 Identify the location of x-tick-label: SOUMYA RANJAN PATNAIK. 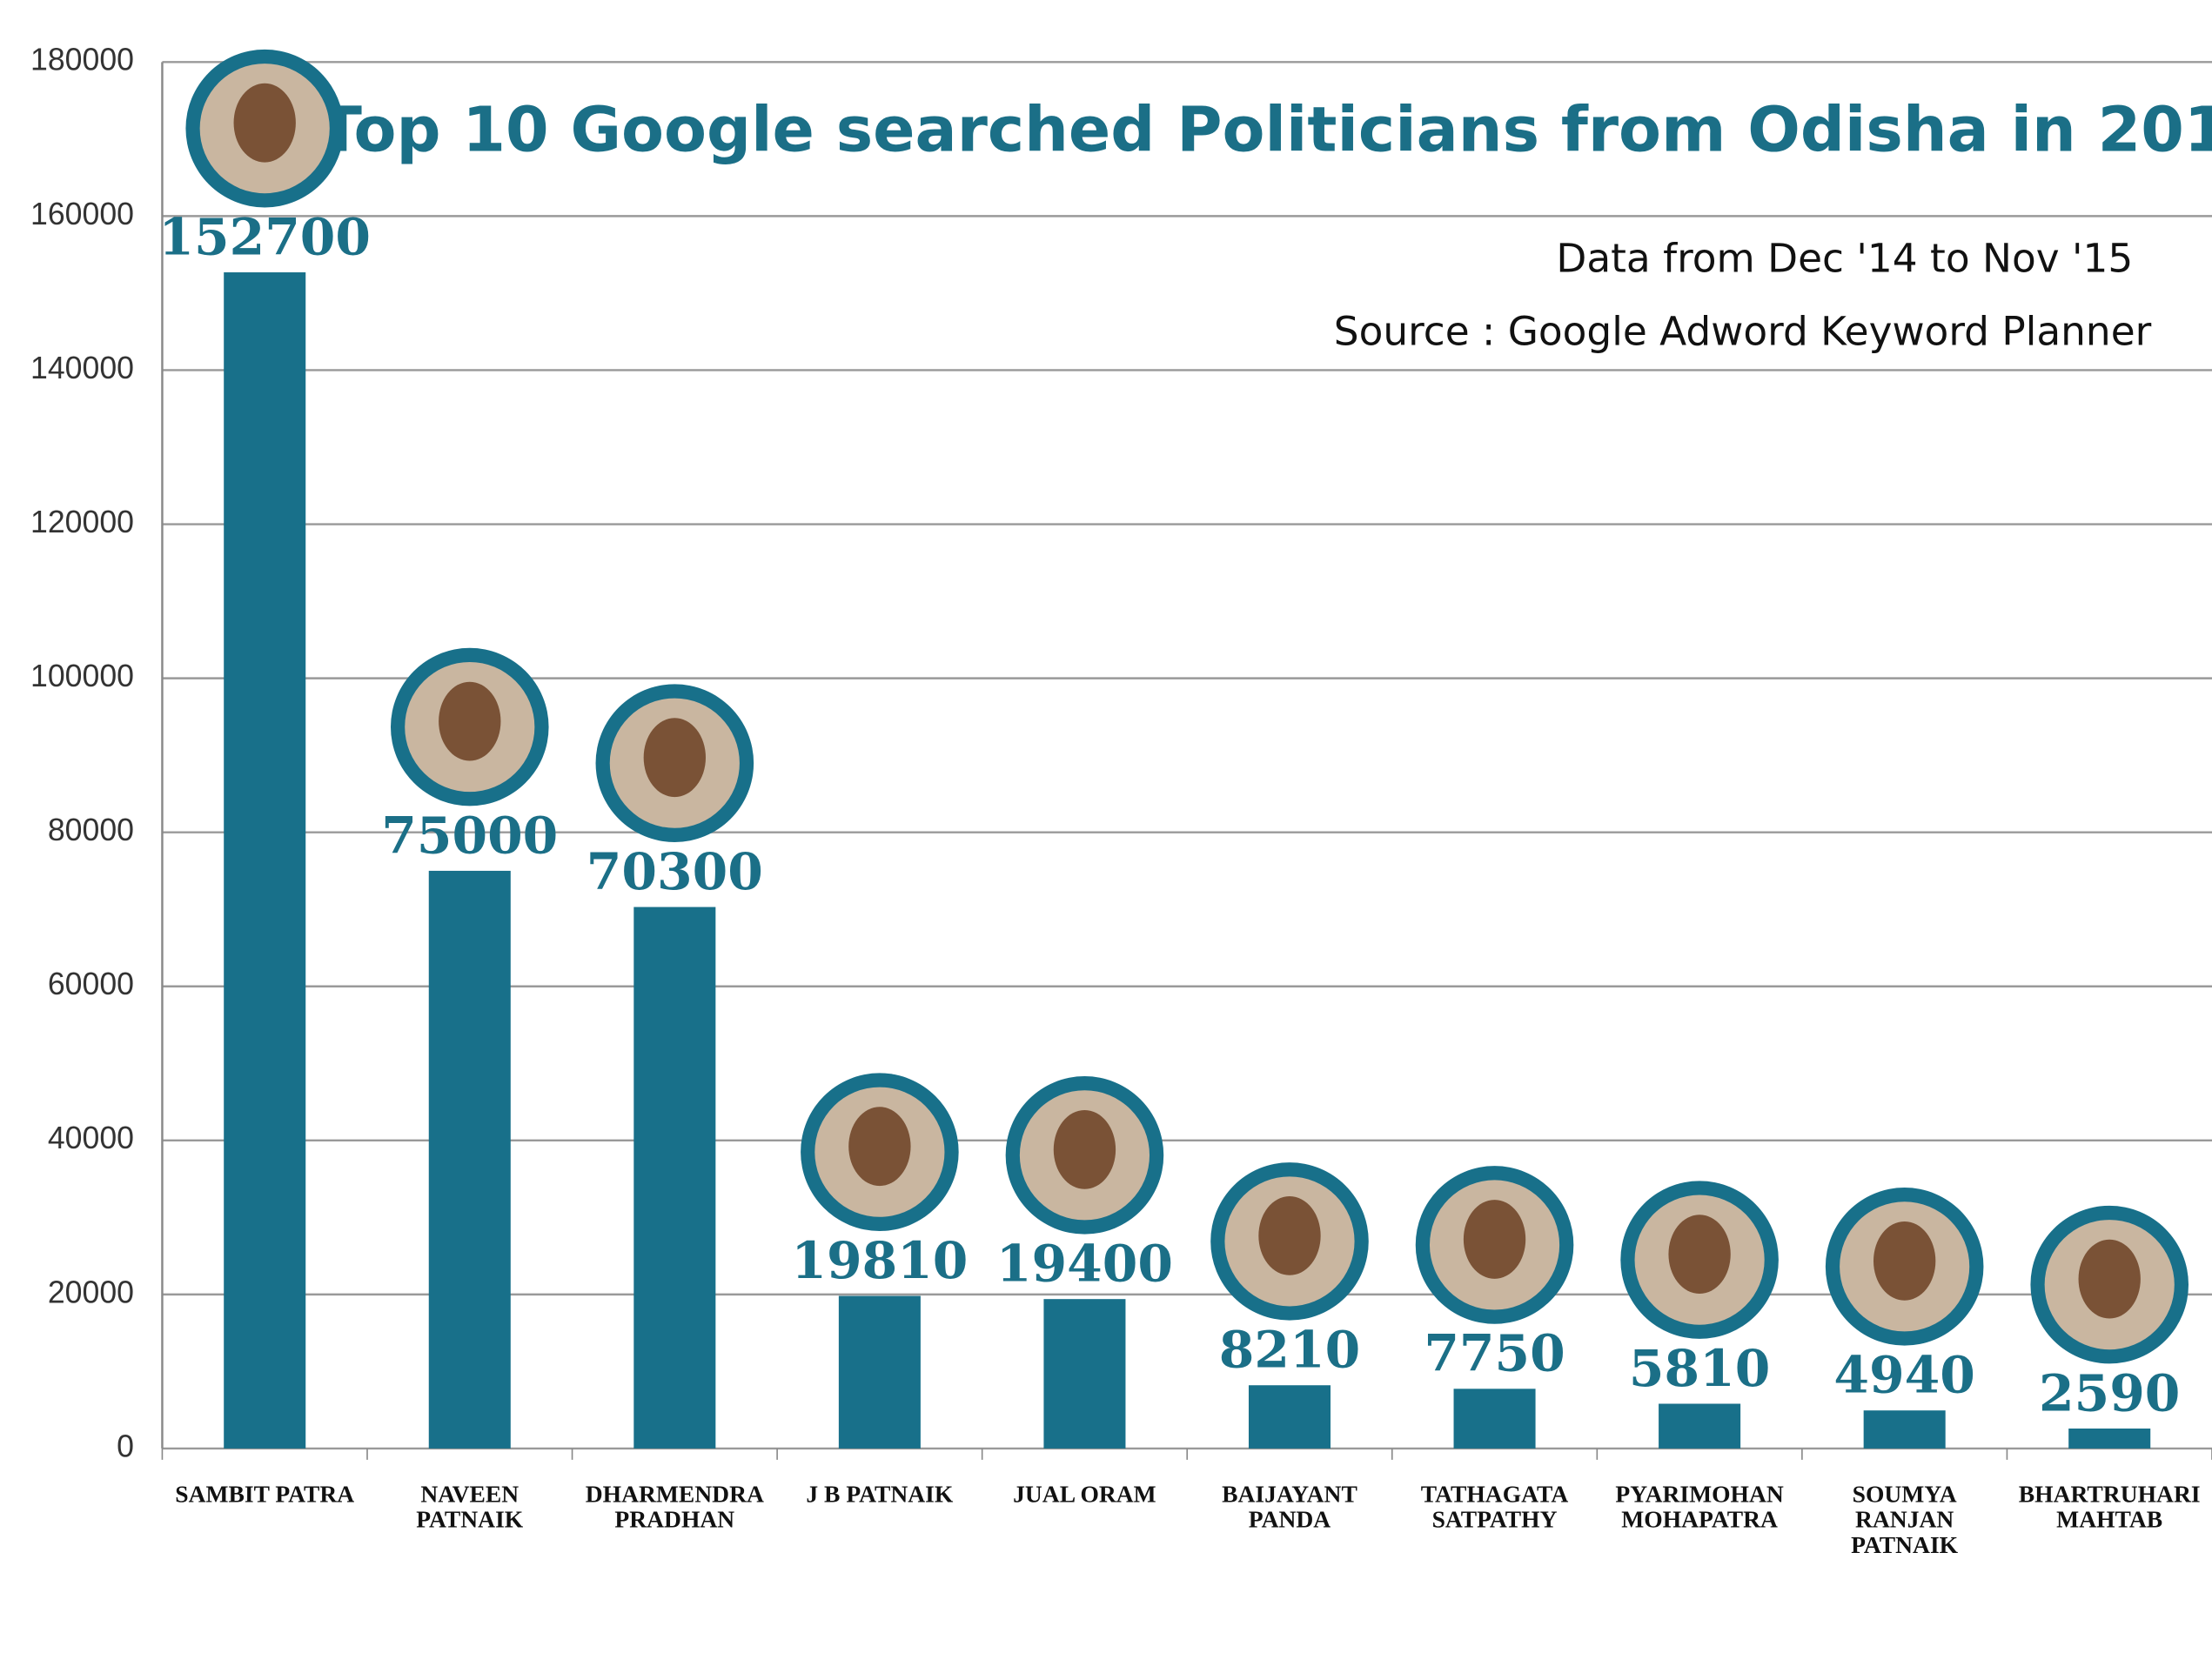
(1905, 1520).